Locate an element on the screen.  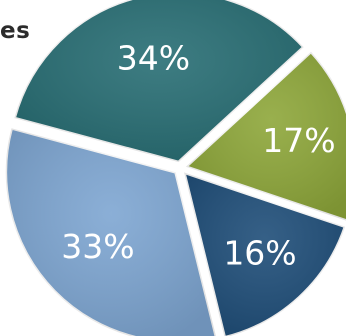
slice-label: 16% is located at coordinates (259, 253).